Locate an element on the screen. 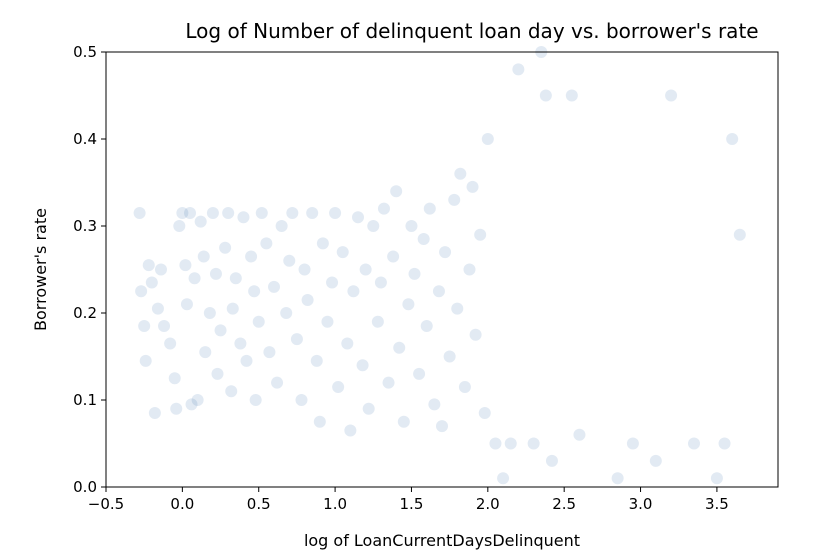 The height and width of the screenshot is (560, 816). y-tick-label: 0.0 is located at coordinates (85, 487).